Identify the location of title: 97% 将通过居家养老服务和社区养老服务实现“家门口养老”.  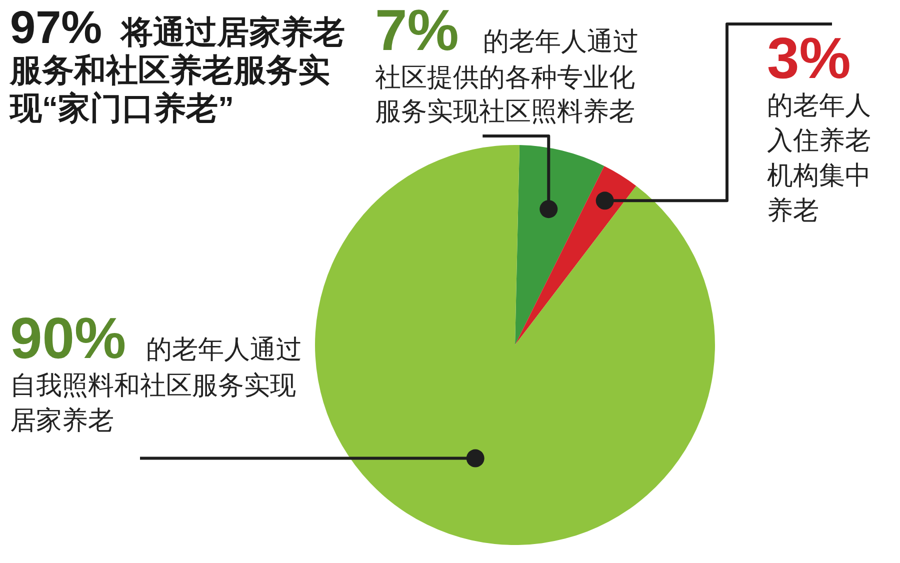
(178, 65).